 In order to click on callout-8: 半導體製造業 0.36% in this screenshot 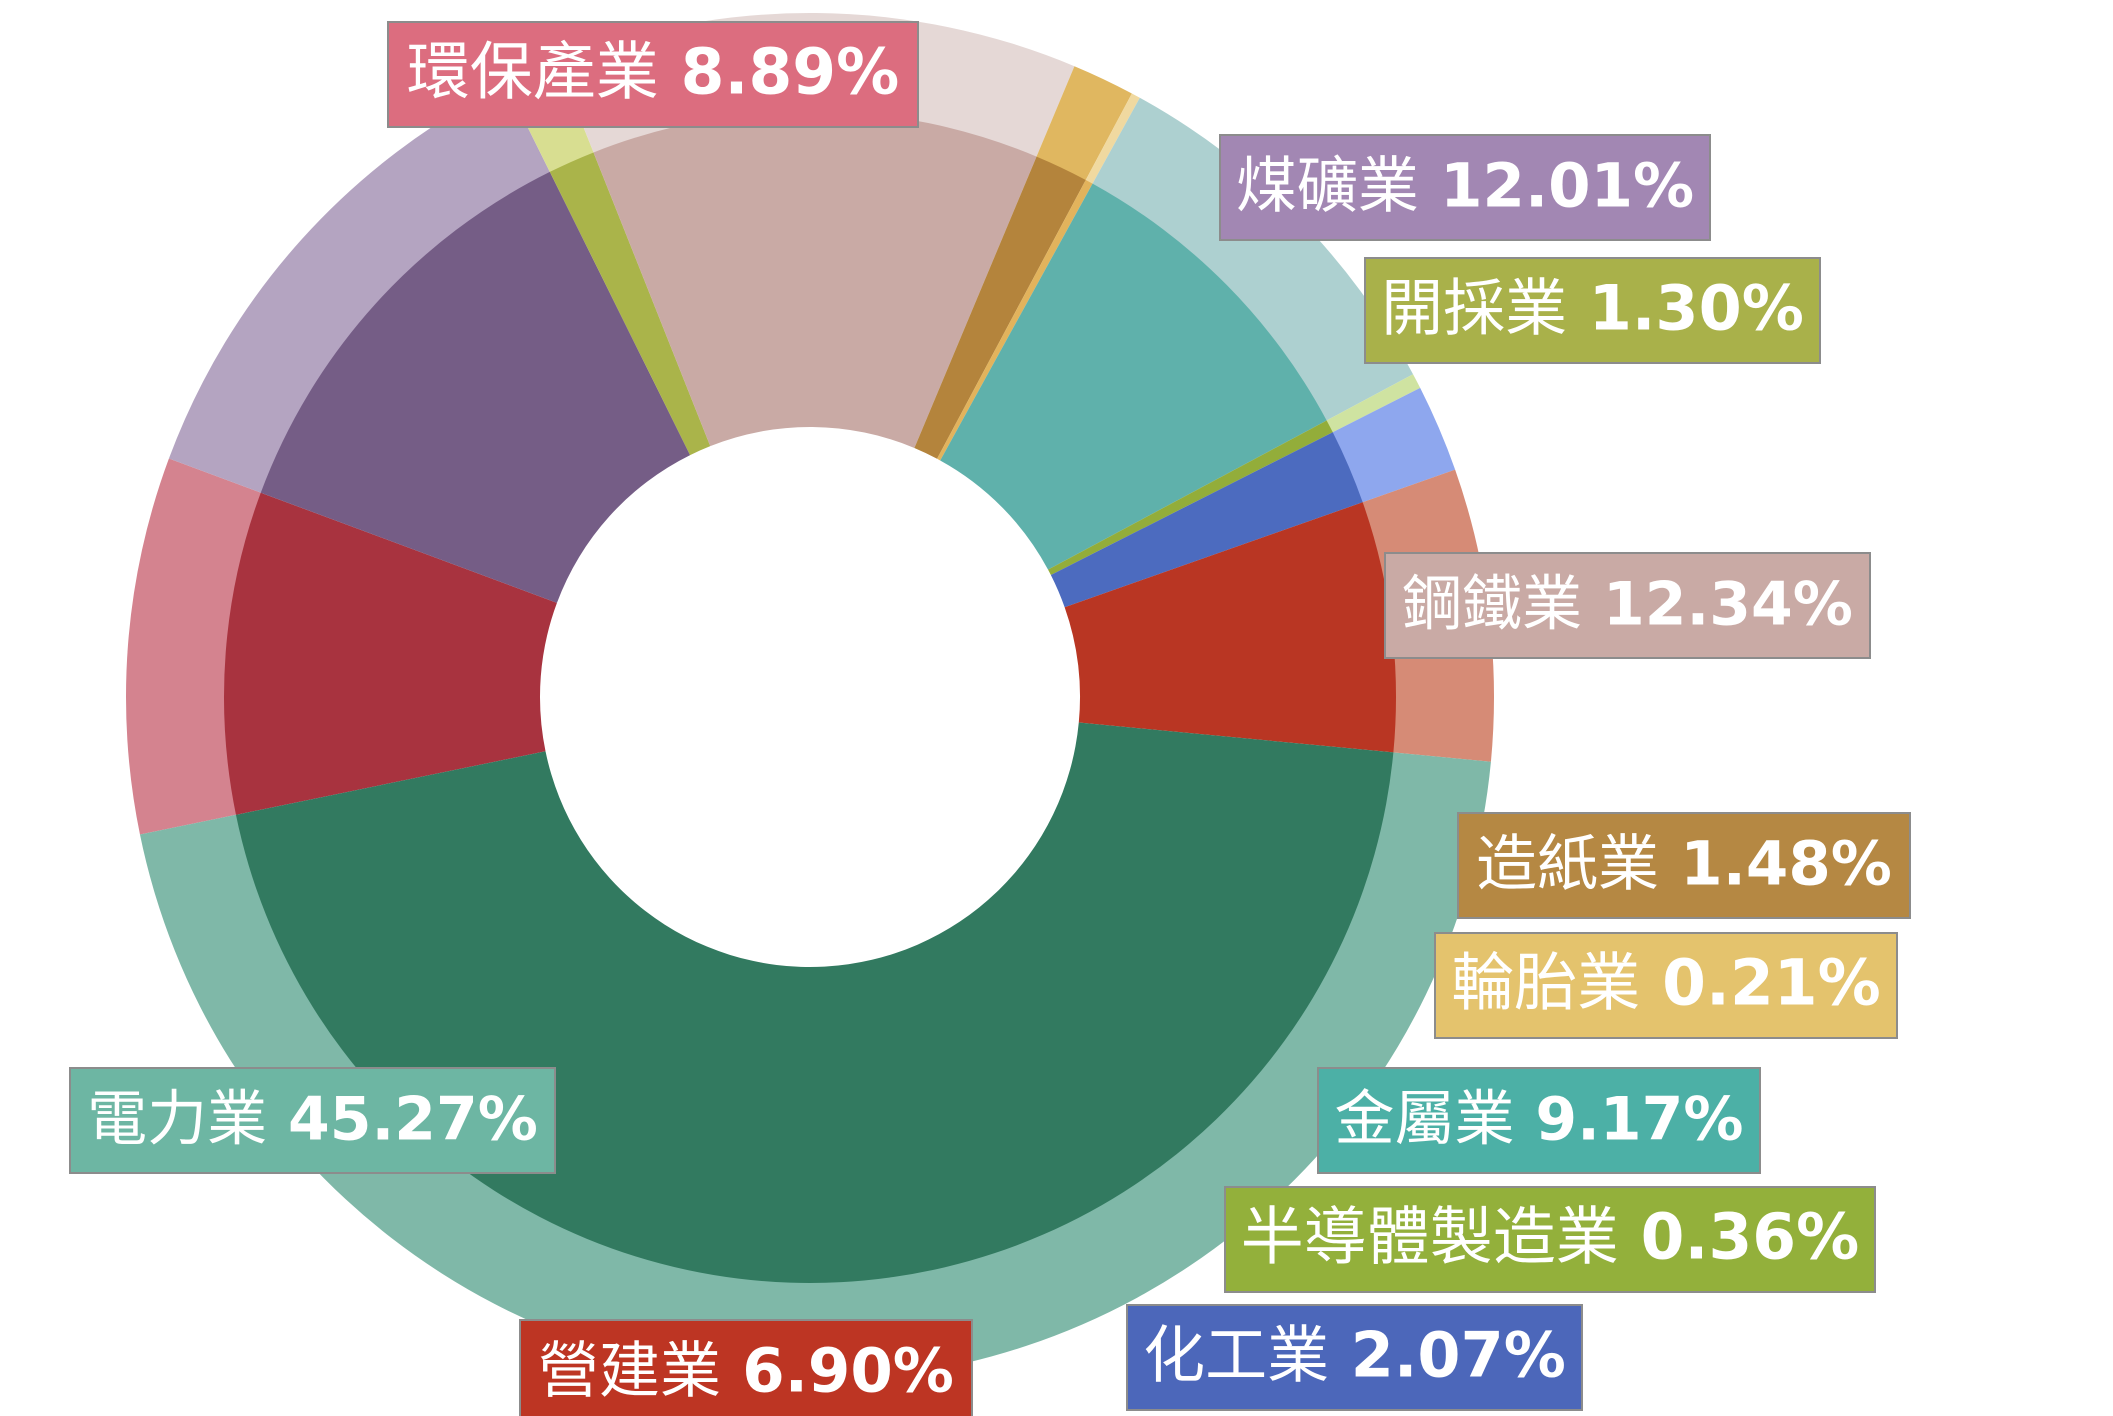, I will do `click(1550, 1239)`.